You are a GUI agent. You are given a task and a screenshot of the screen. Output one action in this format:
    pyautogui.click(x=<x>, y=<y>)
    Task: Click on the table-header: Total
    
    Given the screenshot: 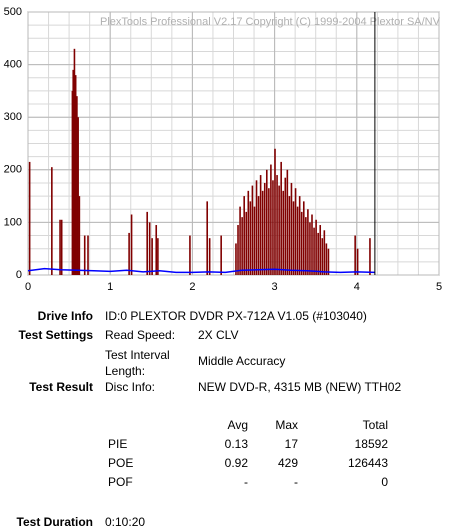 What is the action you would take?
    pyautogui.click(x=375, y=425)
    